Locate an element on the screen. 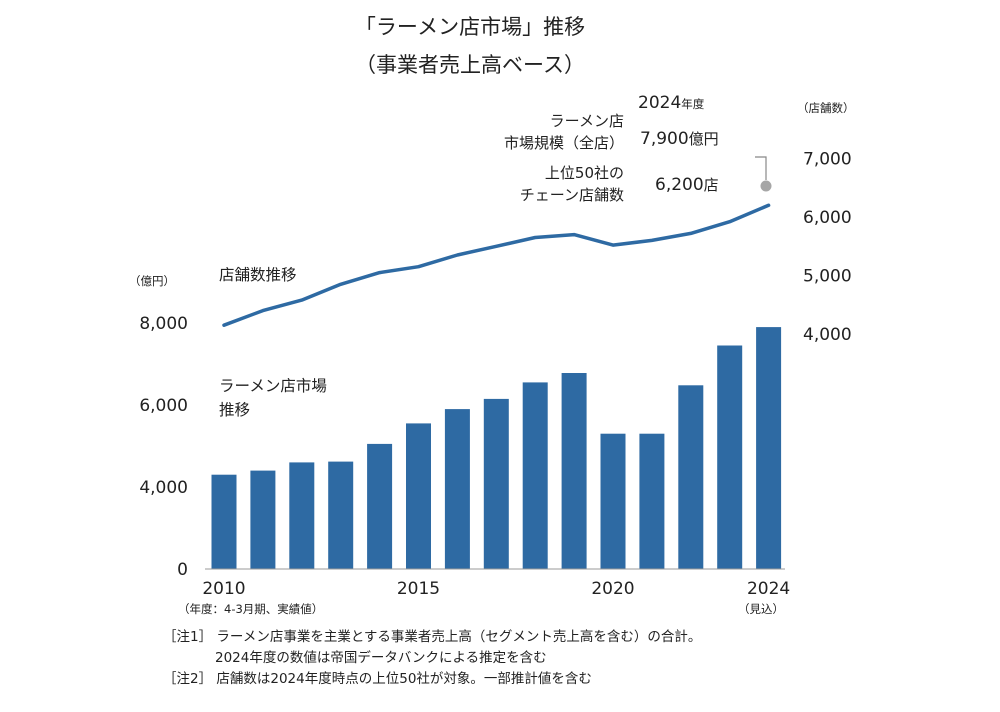 This screenshot has width=1000, height=712. annotation-year: 2024年度 is located at coordinates (671, 103).